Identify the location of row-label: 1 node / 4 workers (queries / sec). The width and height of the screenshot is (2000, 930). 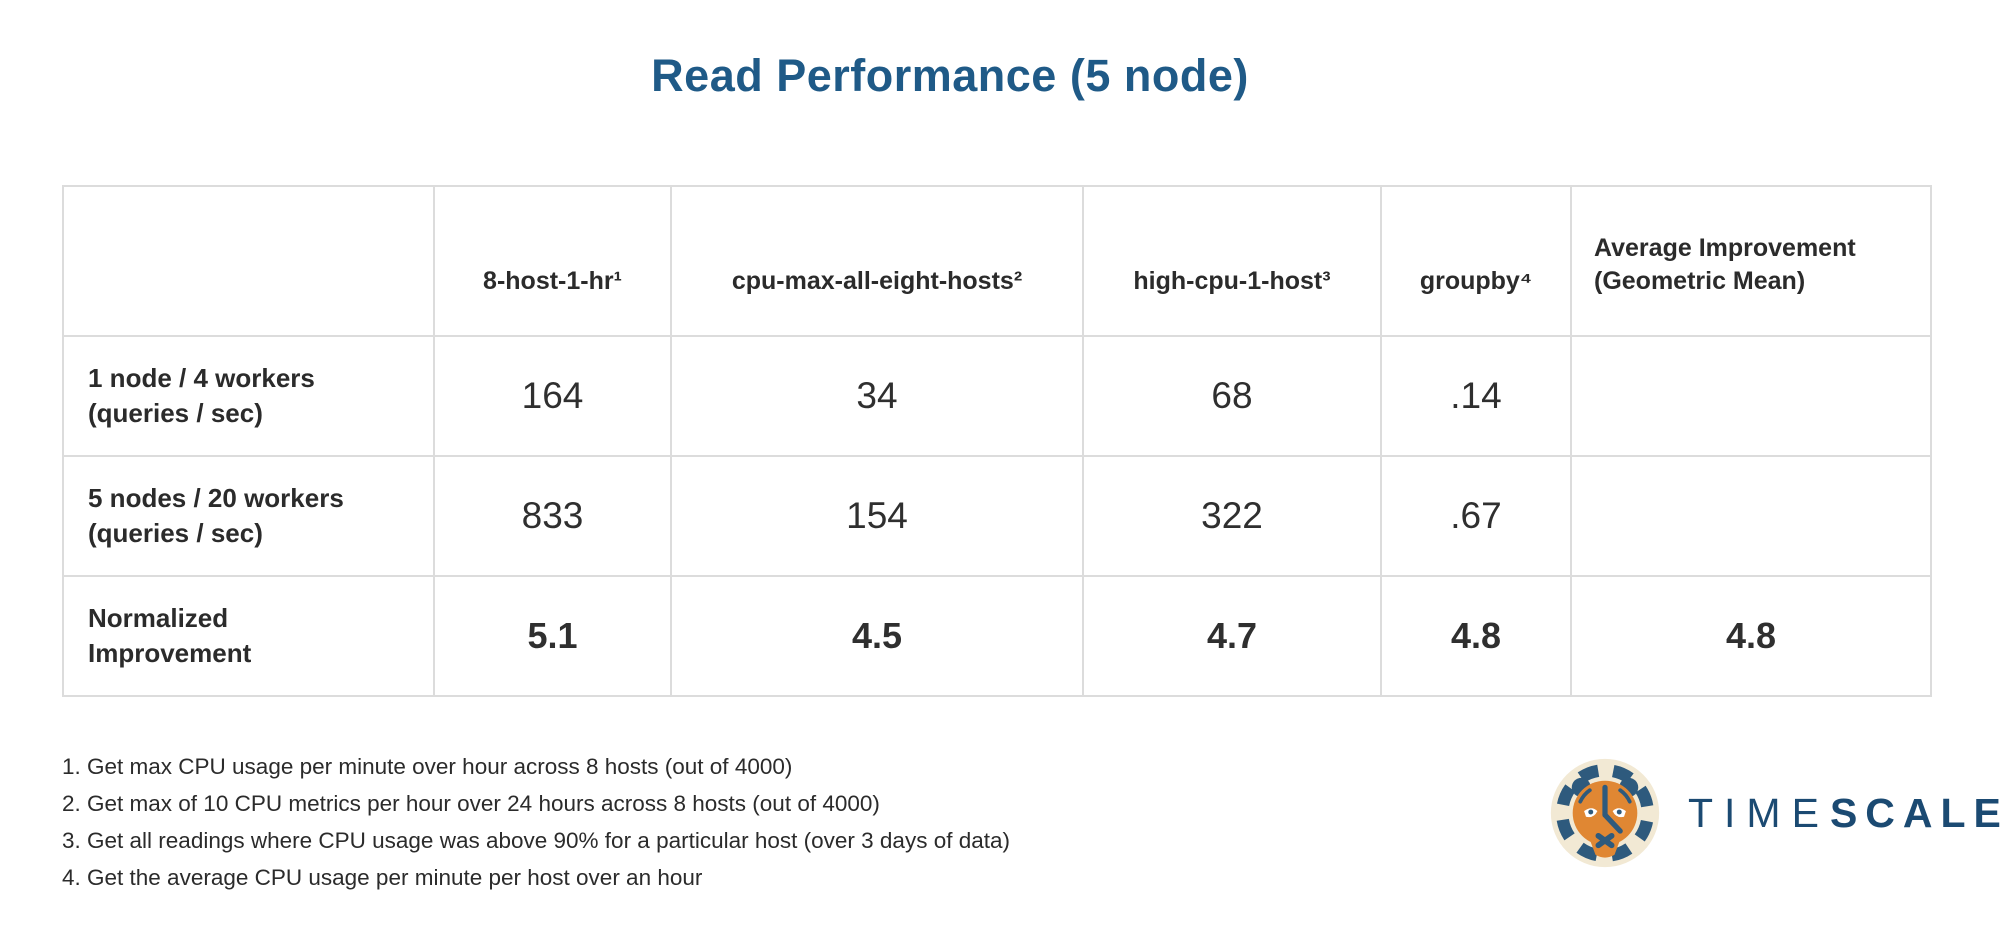
(248, 396).